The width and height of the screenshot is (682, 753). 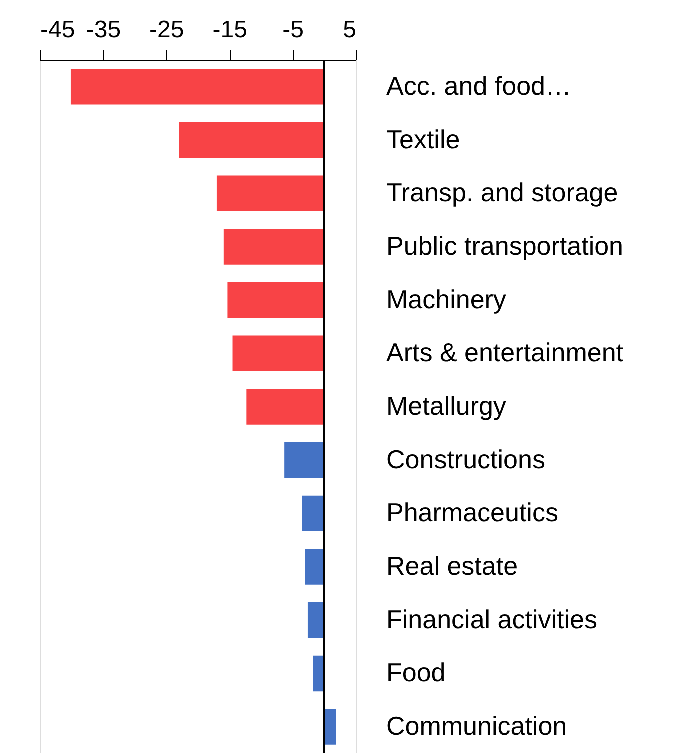 I want to click on x-tick-label: 5, so click(x=349, y=30).